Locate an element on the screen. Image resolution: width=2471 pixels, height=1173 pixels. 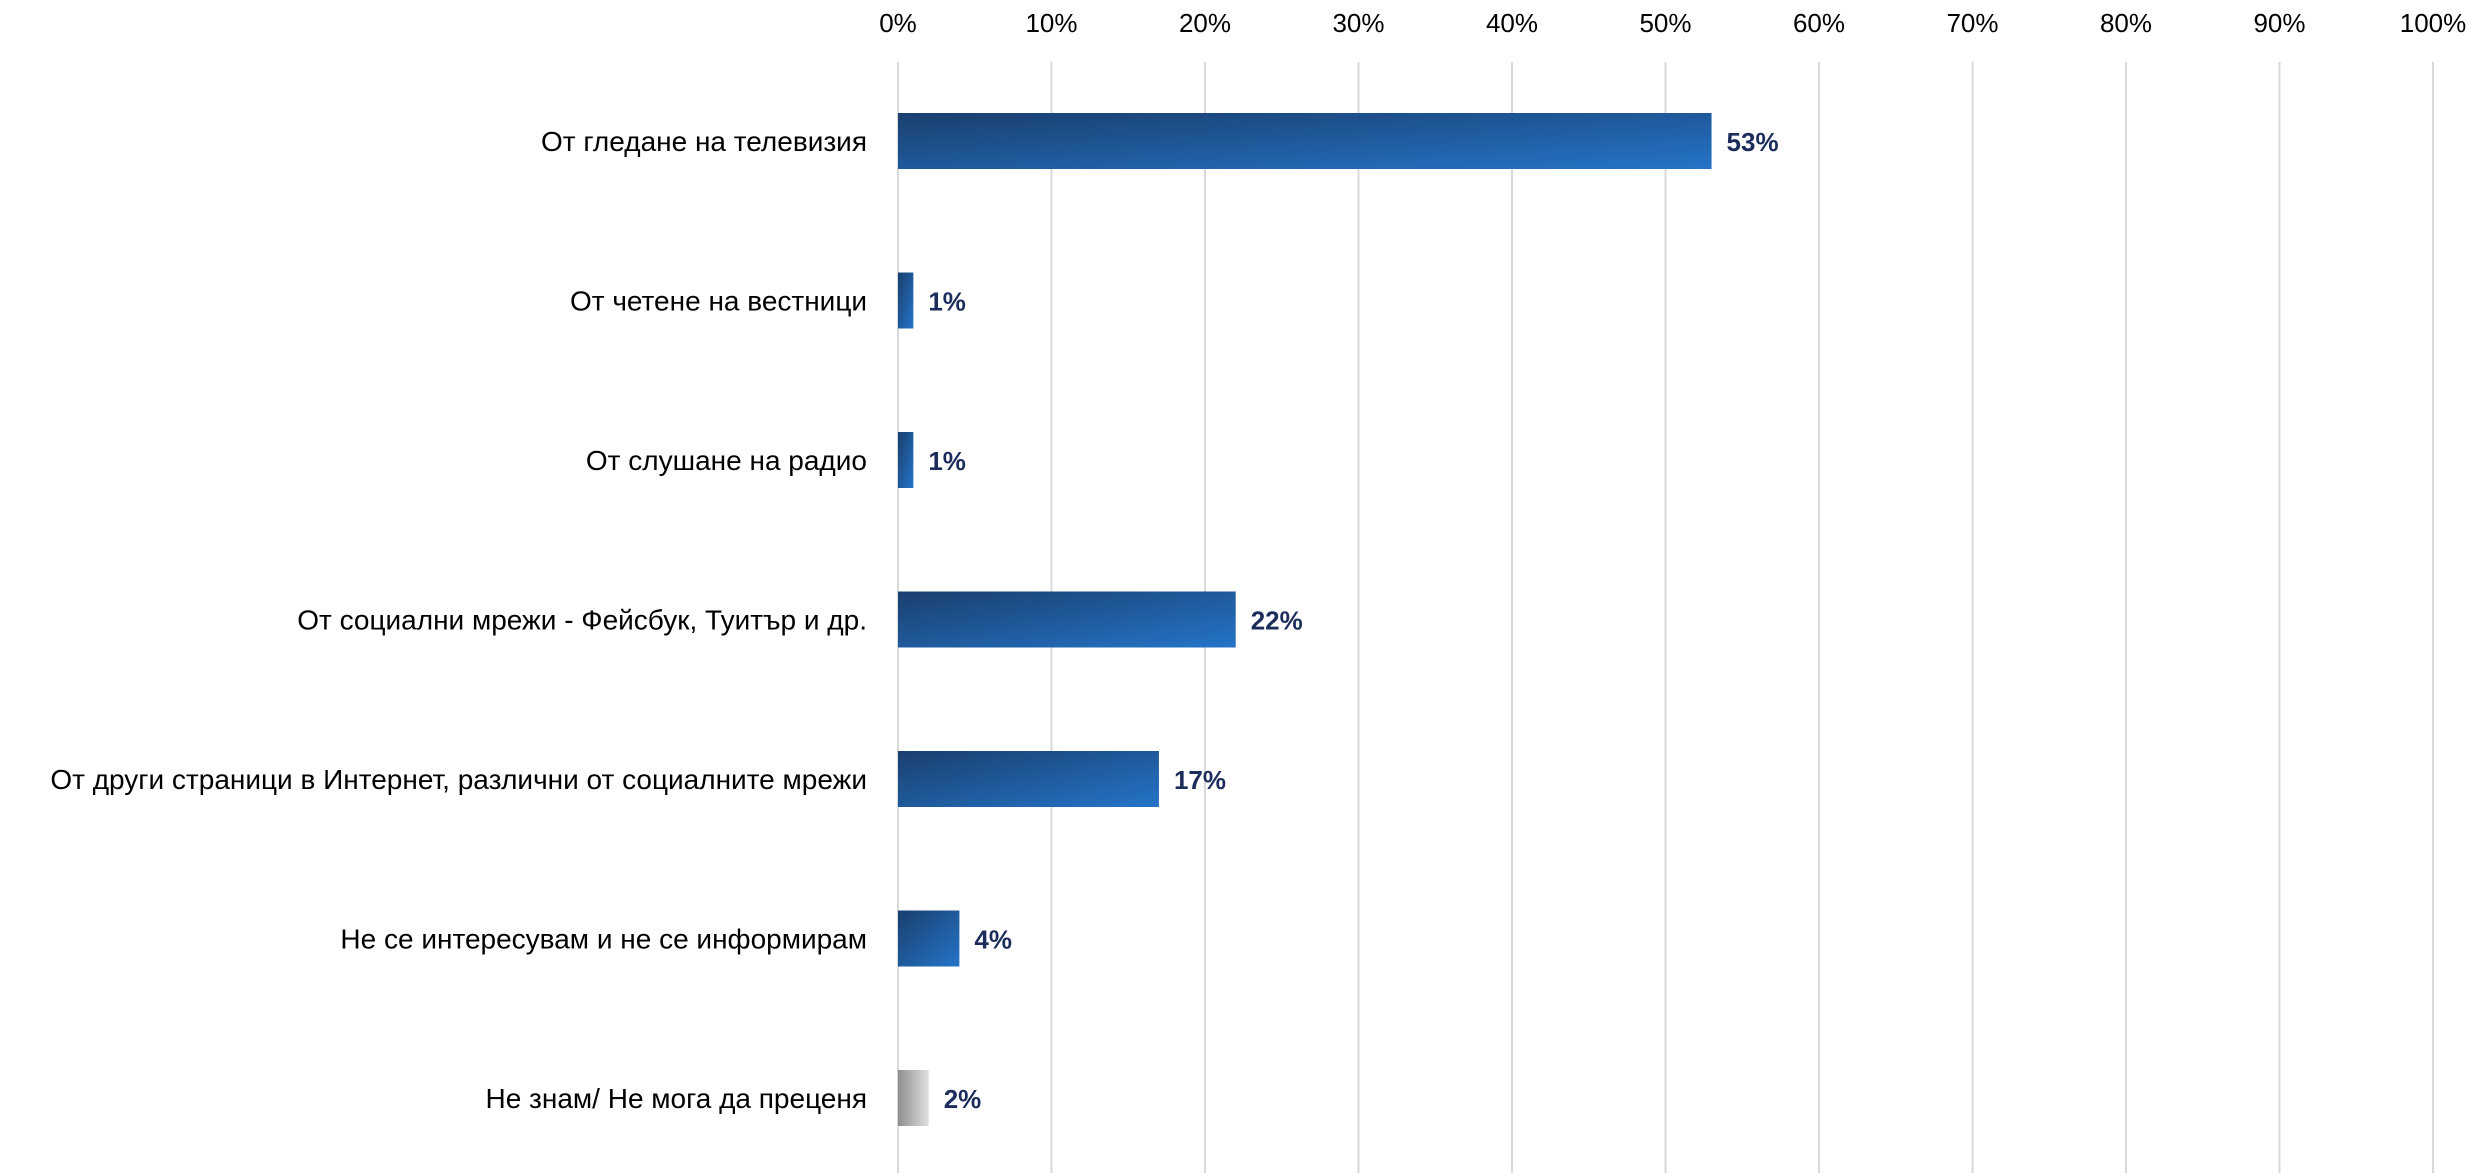
data-label: 2% is located at coordinates (963, 1099).